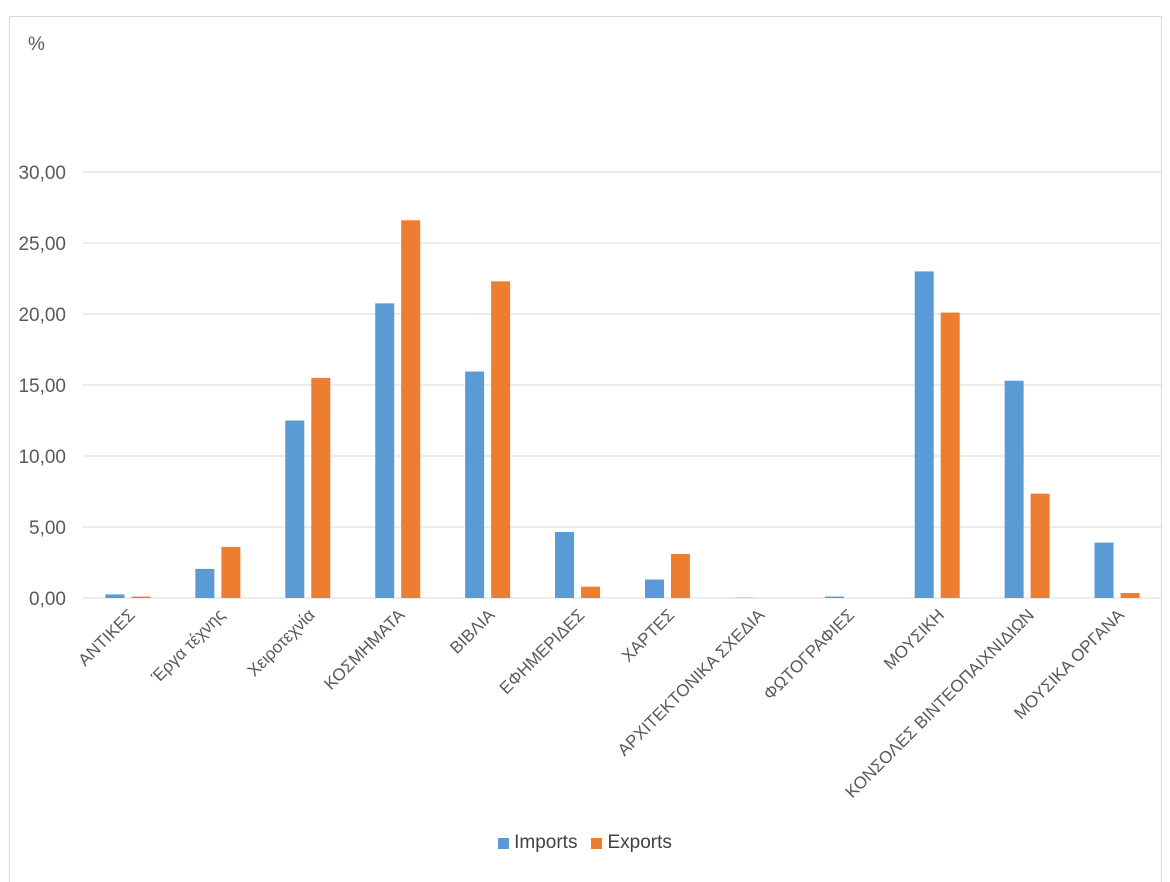 The height and width of the screenshot is (882, 1170). I want to click on x-tick-label: ΚΟΣΜΗΜΑΤΑ, so click(364, 649).